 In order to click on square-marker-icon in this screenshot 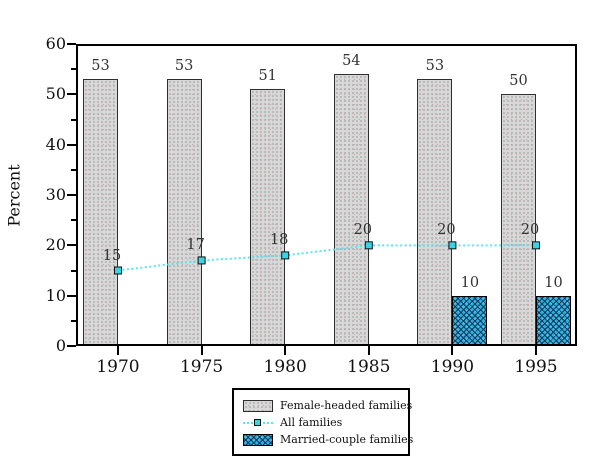, I will do `click(257, 422)`.